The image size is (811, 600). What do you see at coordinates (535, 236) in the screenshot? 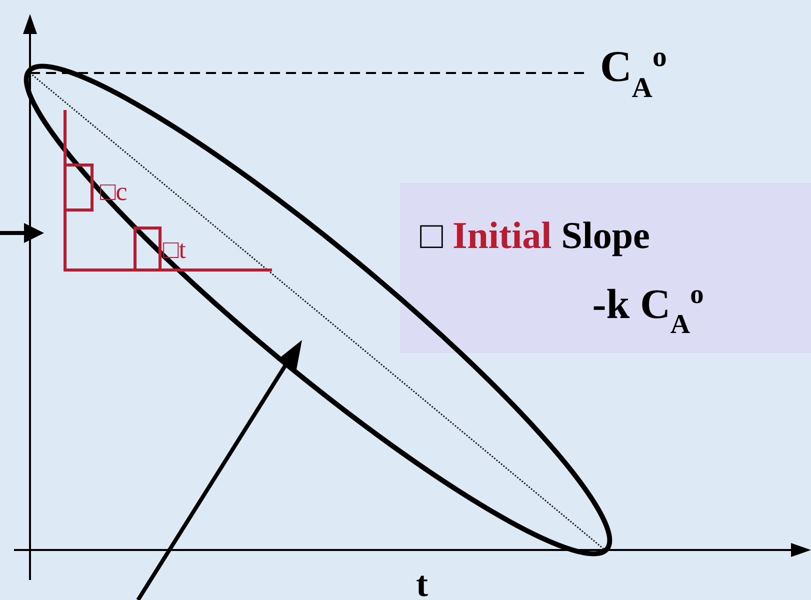
I see `annotation: □ Initial Slope` at bounding box center [535, 236].